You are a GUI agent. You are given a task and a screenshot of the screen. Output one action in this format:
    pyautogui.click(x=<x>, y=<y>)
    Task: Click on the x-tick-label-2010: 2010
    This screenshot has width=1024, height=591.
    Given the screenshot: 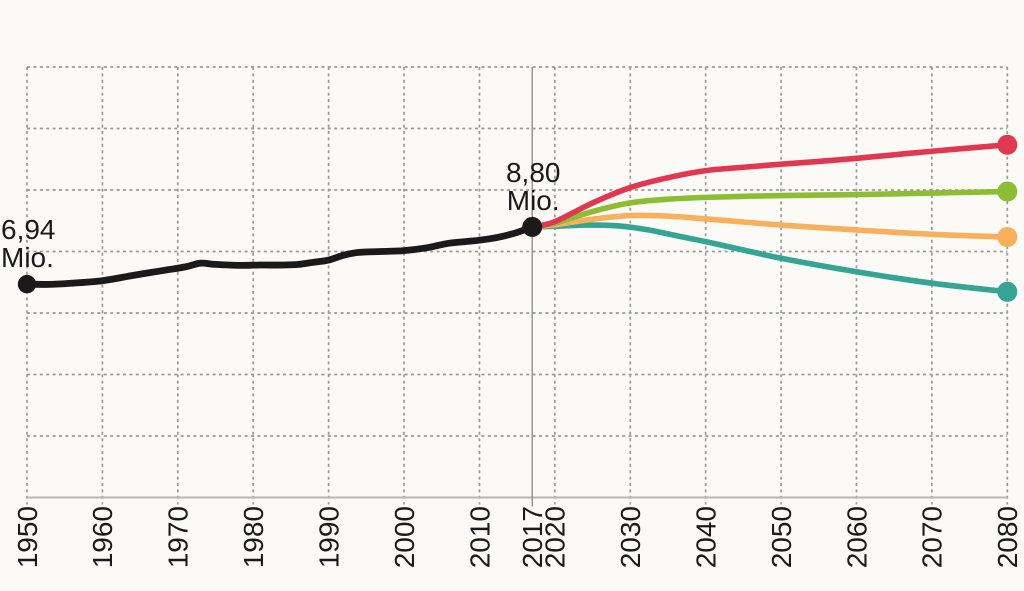 What is the action you would take?
    pyautogui.click(x=479, y=537)
    